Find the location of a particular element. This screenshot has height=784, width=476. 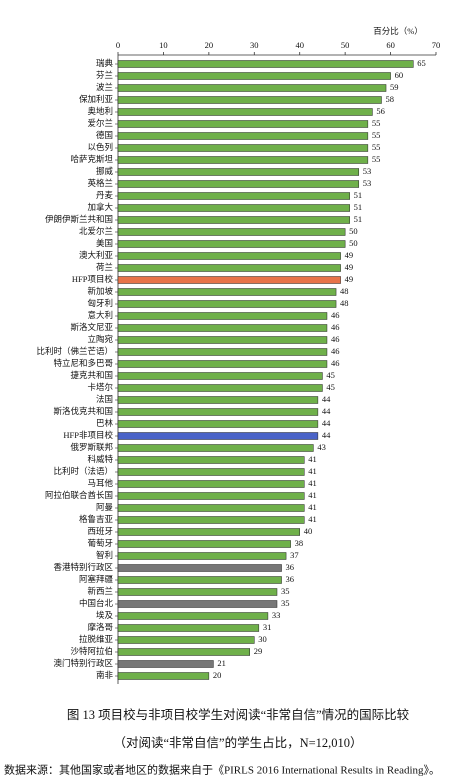

y-tick-label: 阿拉伯联合酋长国 is located at coordinates (79, 495).